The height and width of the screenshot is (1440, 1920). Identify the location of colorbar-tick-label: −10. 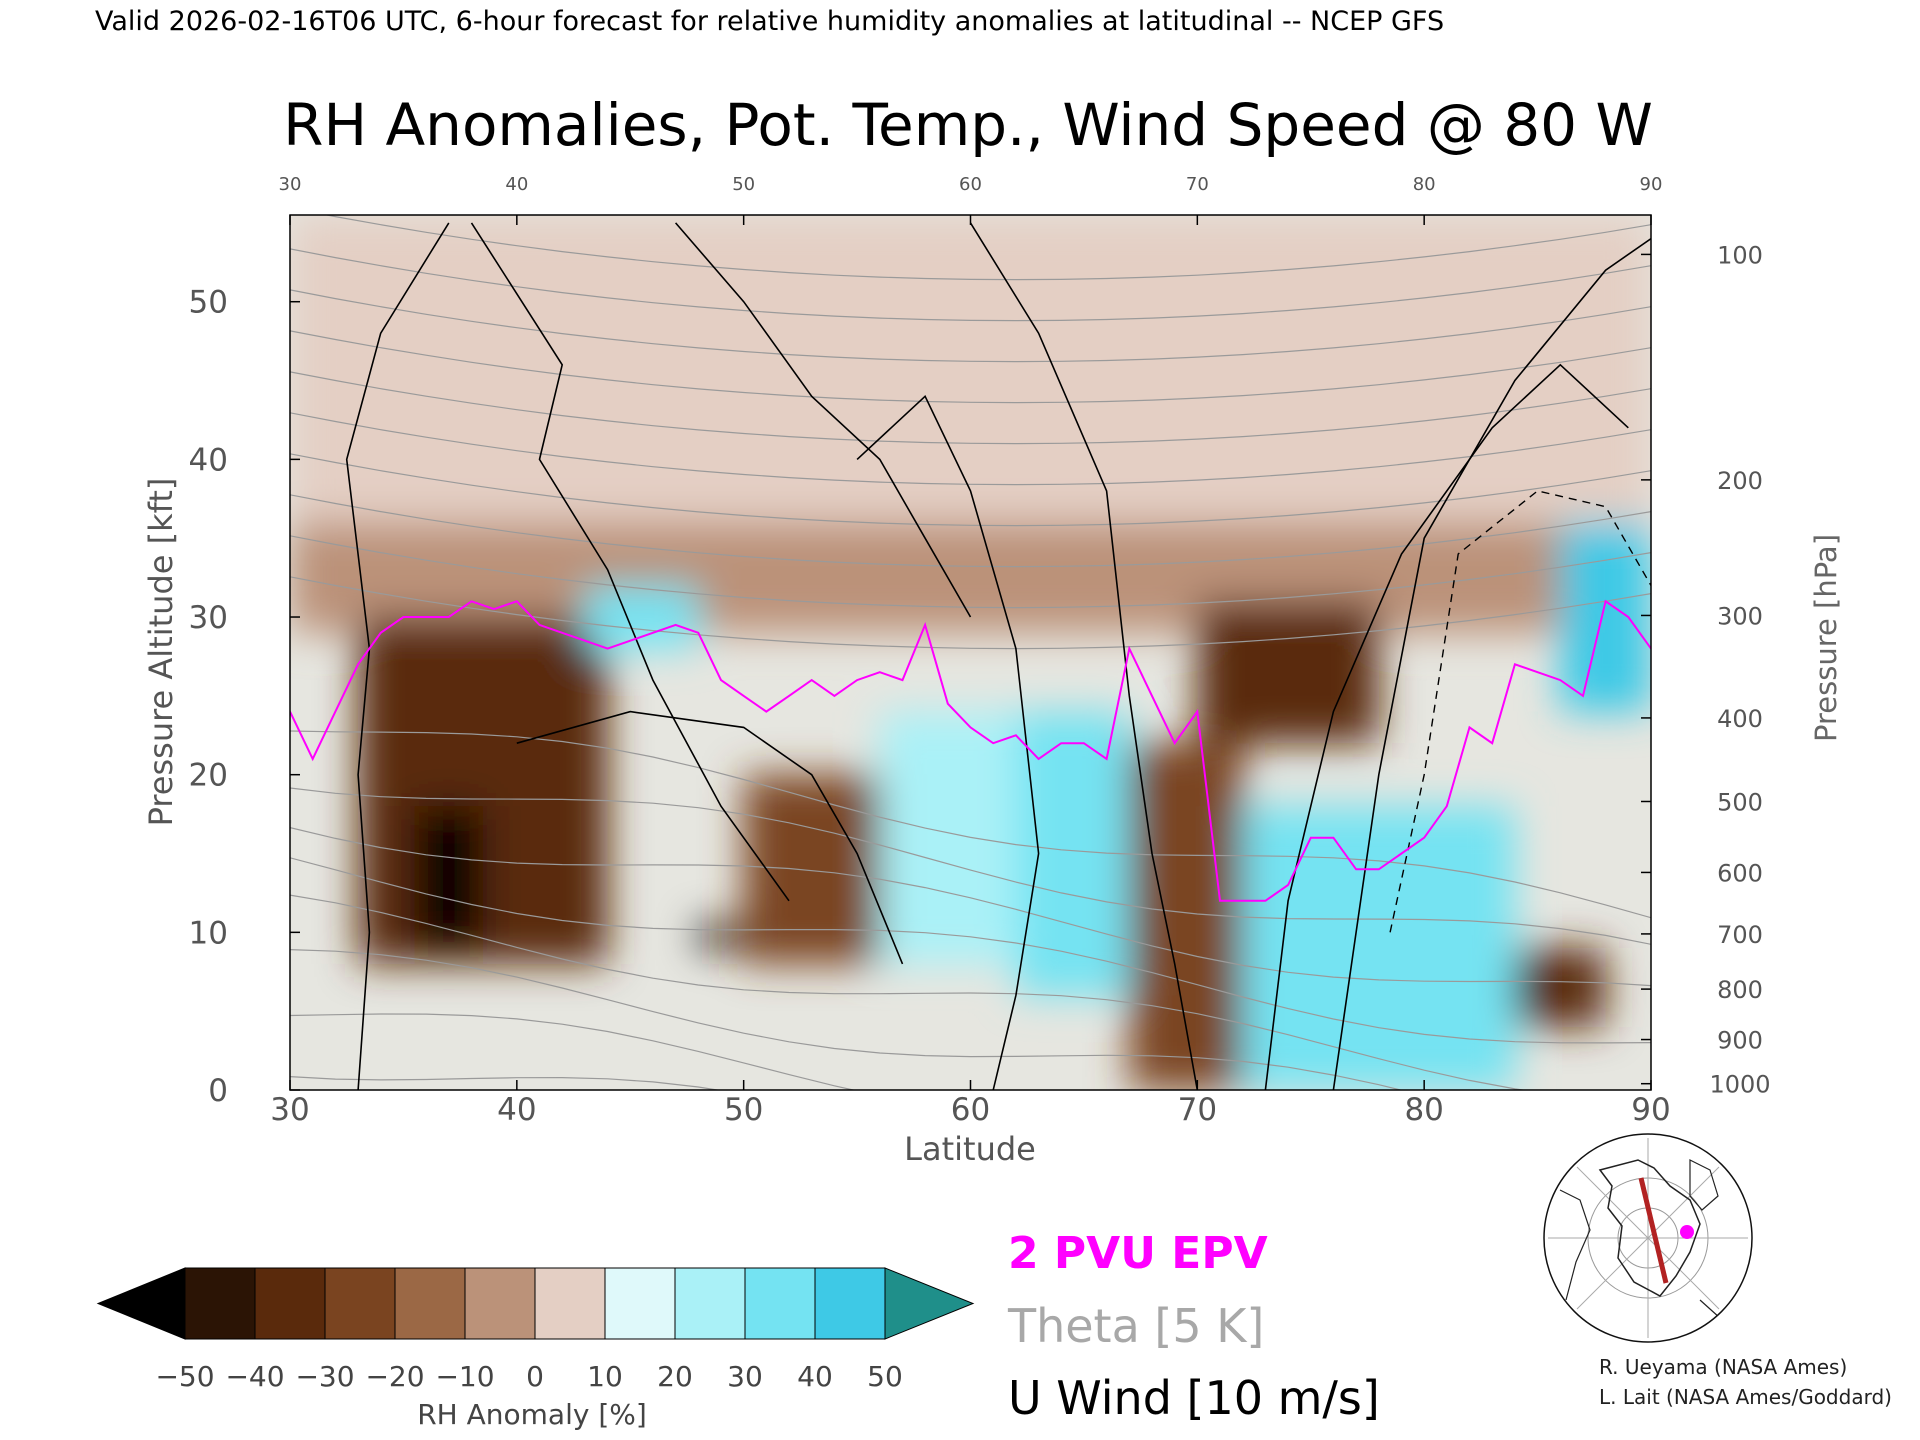
(464, 1376).